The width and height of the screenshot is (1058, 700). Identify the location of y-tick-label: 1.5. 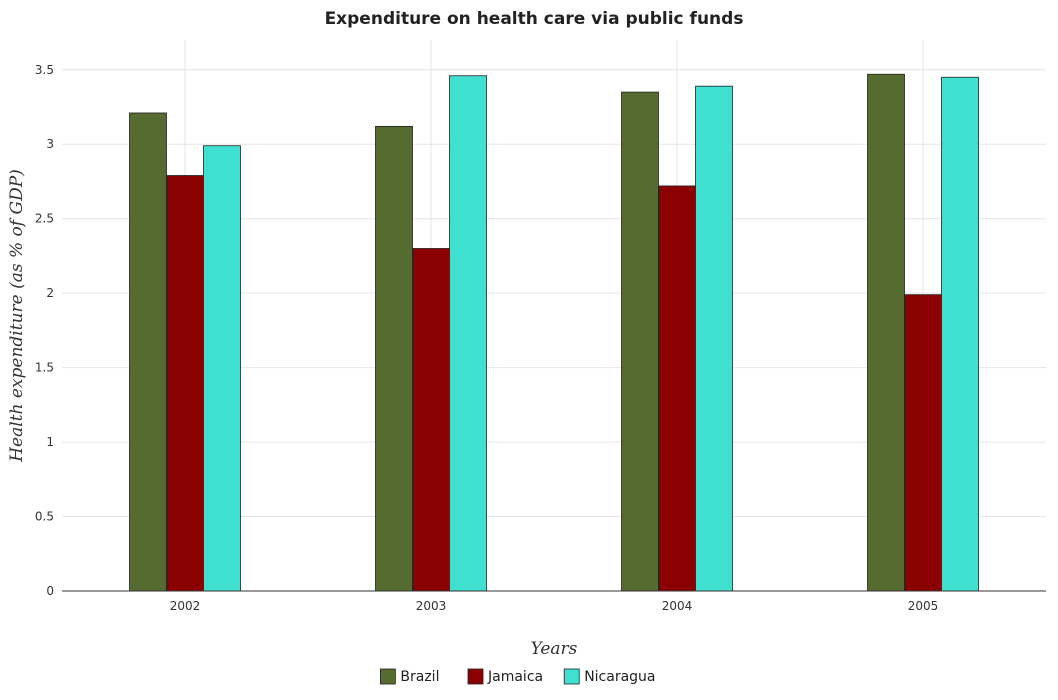
(44, 368).